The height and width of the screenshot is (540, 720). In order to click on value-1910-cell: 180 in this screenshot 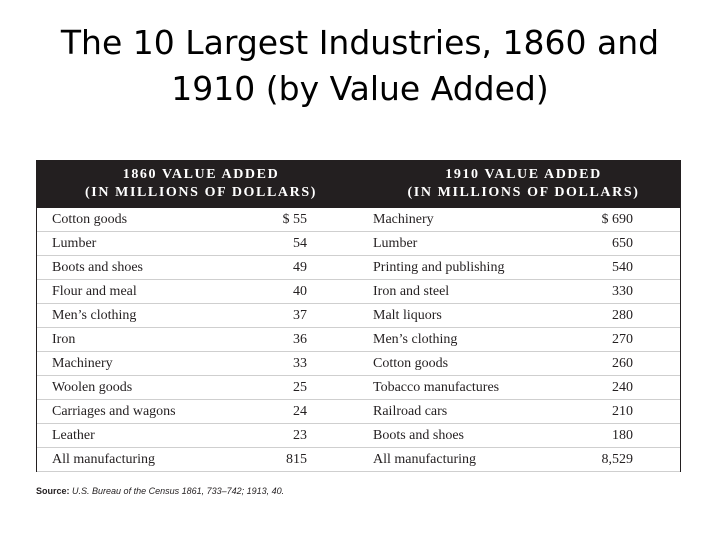, I will do `click(622, 435)`.